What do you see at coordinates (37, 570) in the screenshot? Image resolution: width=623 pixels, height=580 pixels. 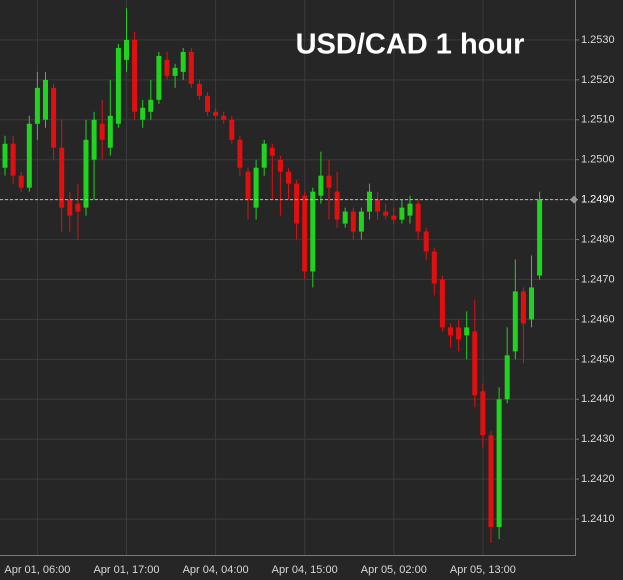 I see `x-tick-label: Apr 01, 06:00` at bounding box center [37, 570].